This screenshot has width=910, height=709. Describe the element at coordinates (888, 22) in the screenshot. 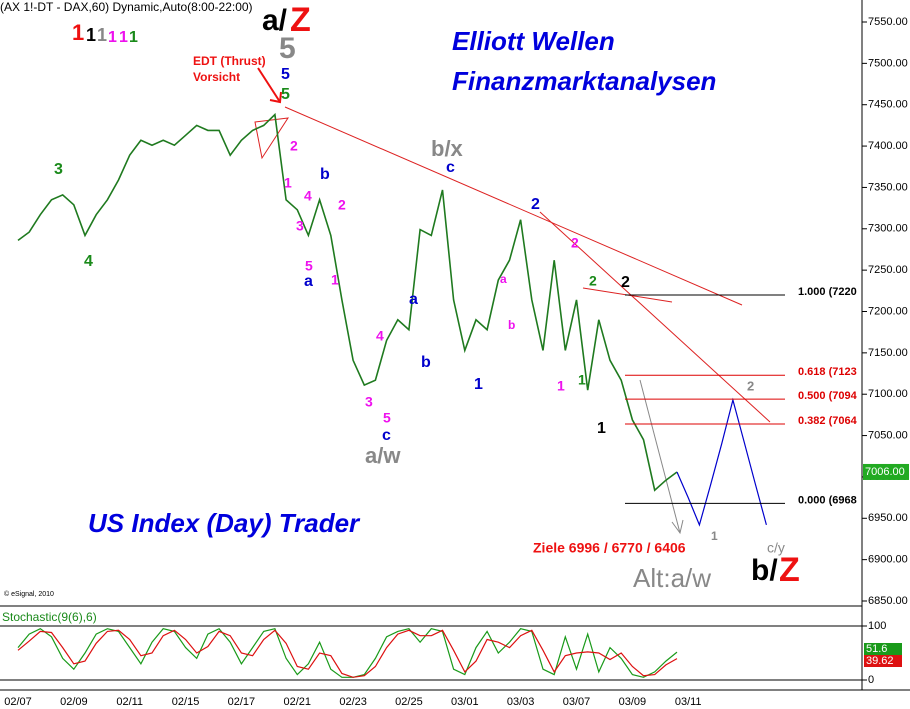

I see `y-tick-label: 7550.00` at that location.